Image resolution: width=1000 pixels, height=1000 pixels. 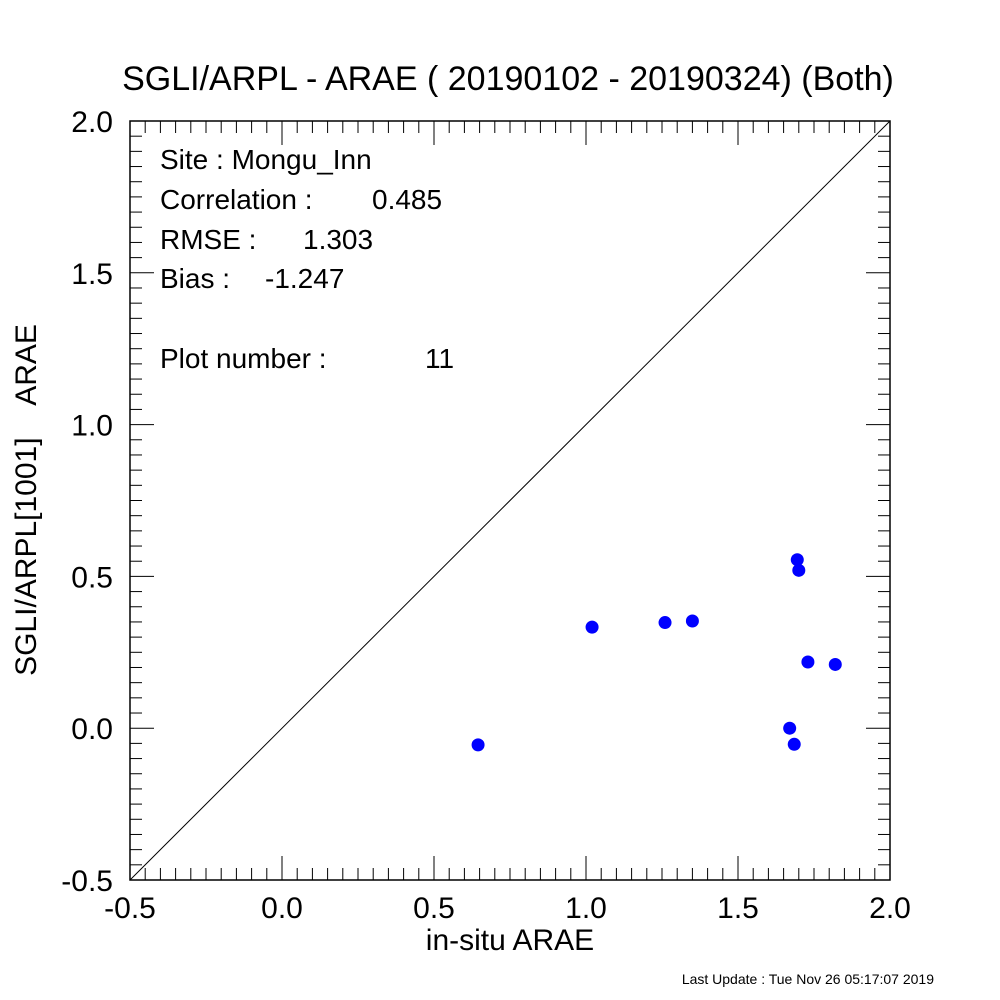 What do you see at coordinates (243, 358) in the screenshot?
I see `plot-number-label: Plot number :` at bounding box center [243, 358].